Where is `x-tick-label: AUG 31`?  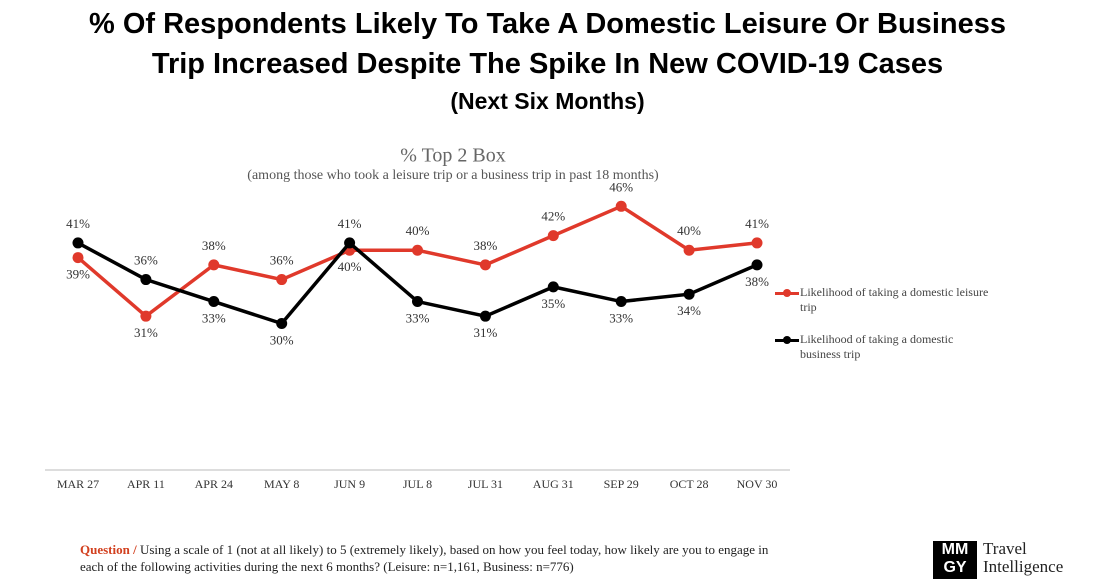 x-tick-label: AUG 31 is located at coordinates (553, 484).